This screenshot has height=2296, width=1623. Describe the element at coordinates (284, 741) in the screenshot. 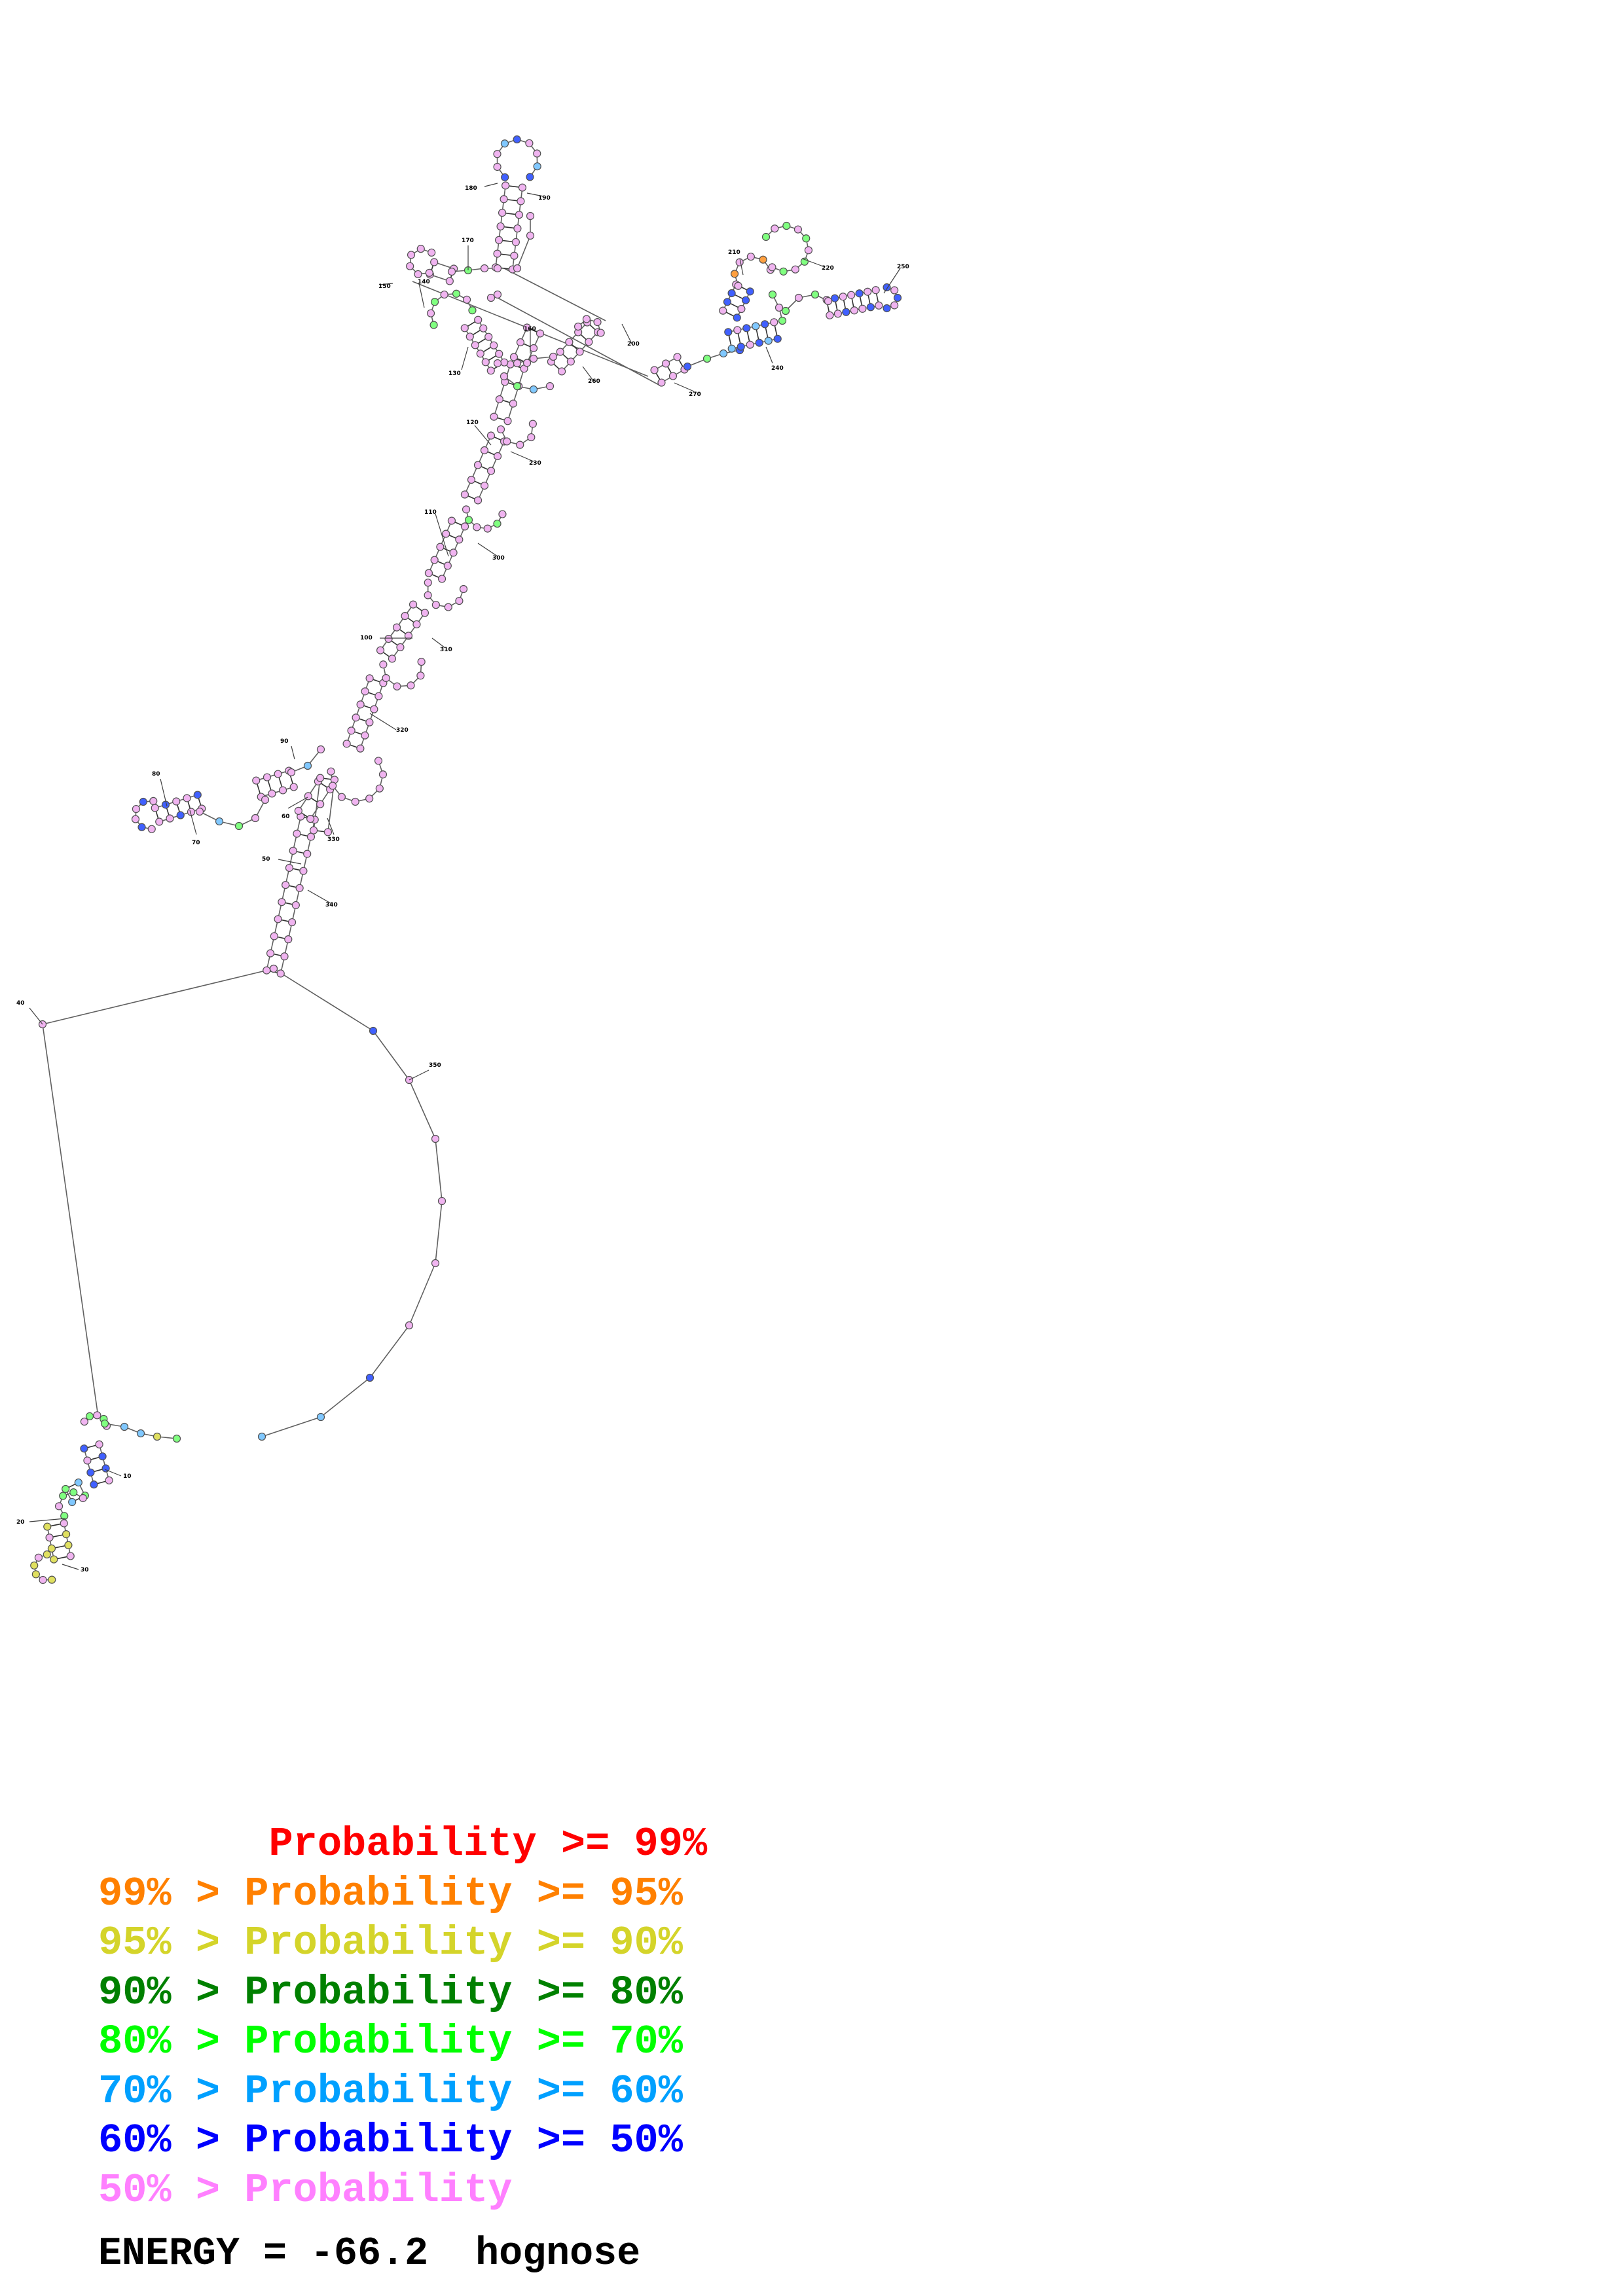

I see `position-label-90: 90` at that location.